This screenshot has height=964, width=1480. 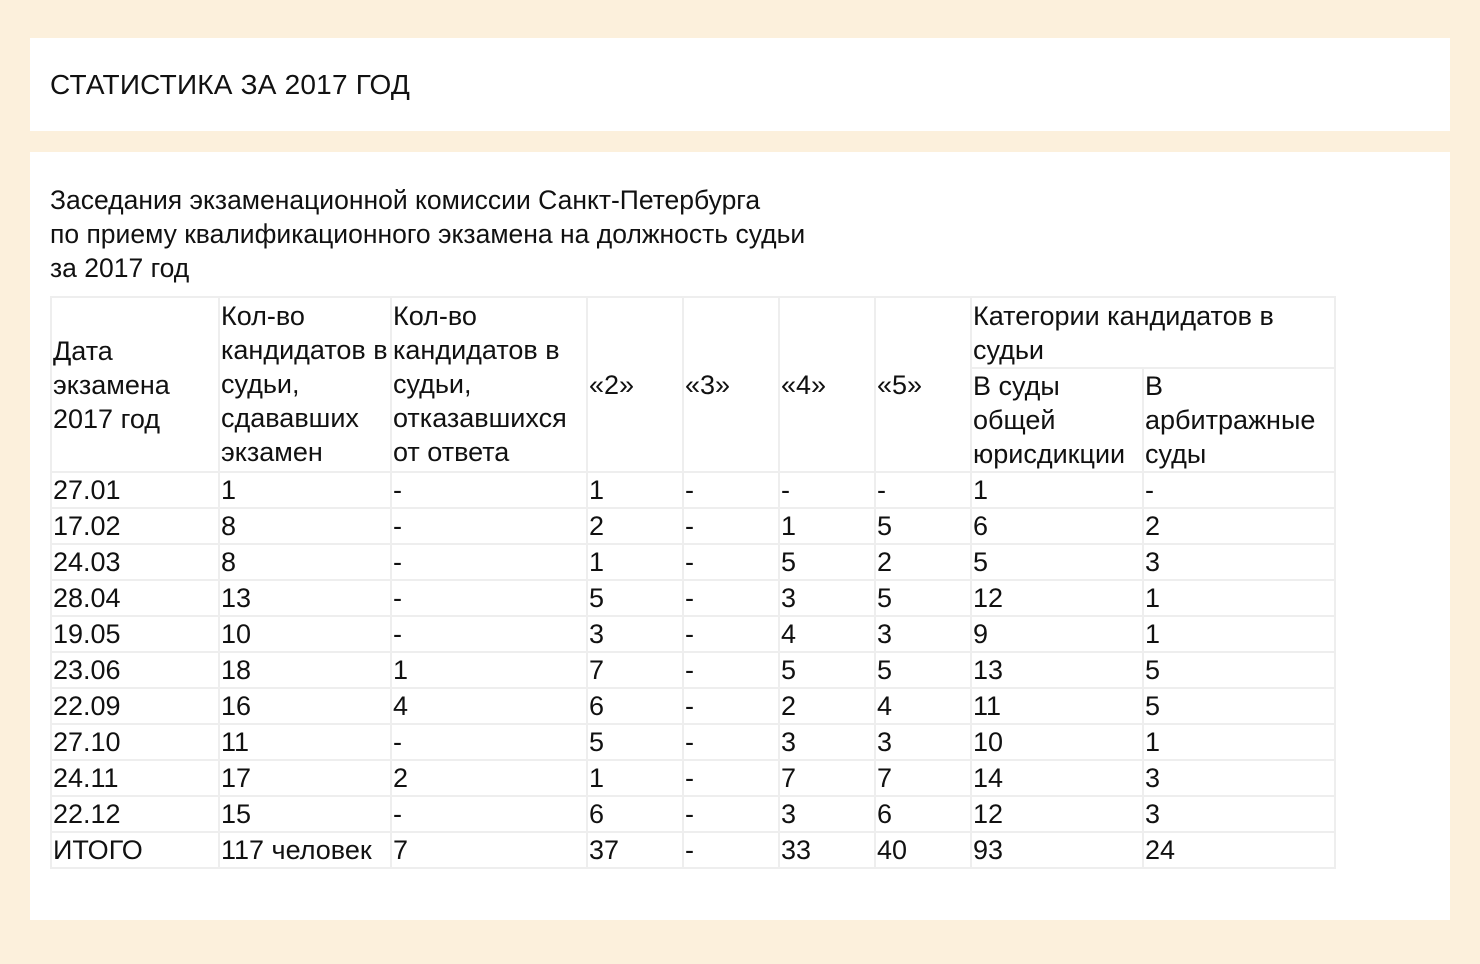 I want to click on table-row: 27.01 1-1- - -1-, so click(x=693, y=490).